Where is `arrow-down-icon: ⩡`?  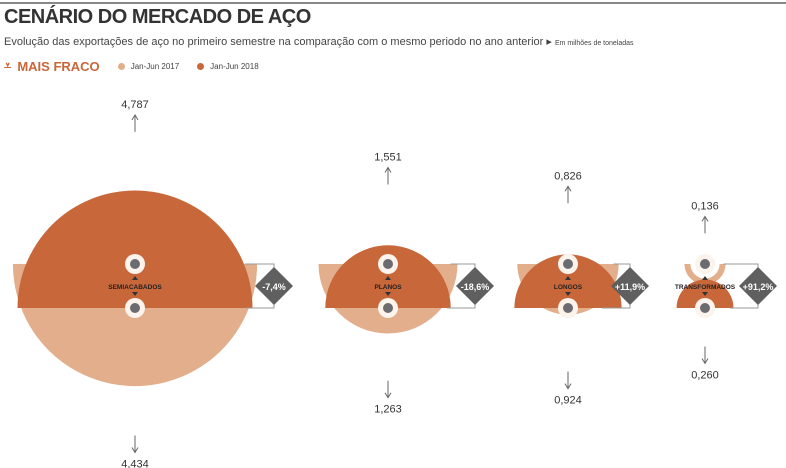 arrow-down-icon: ⩡ is located at coordinates (8, 65).